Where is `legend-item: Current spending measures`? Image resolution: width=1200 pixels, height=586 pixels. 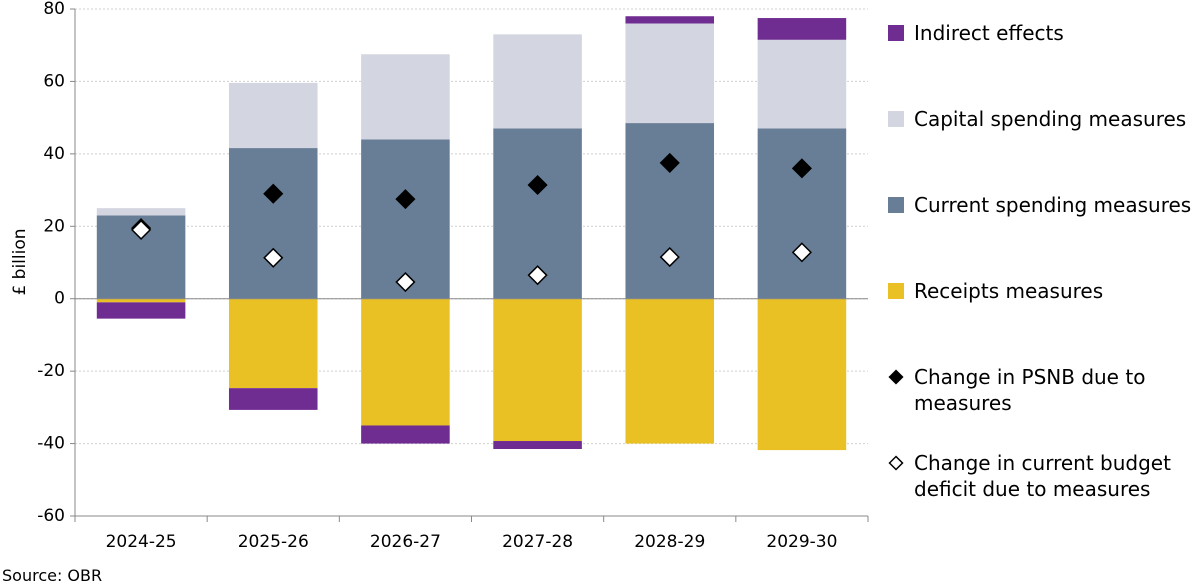
legend-item: Current spending measures is located at coordinates (1044, 205).